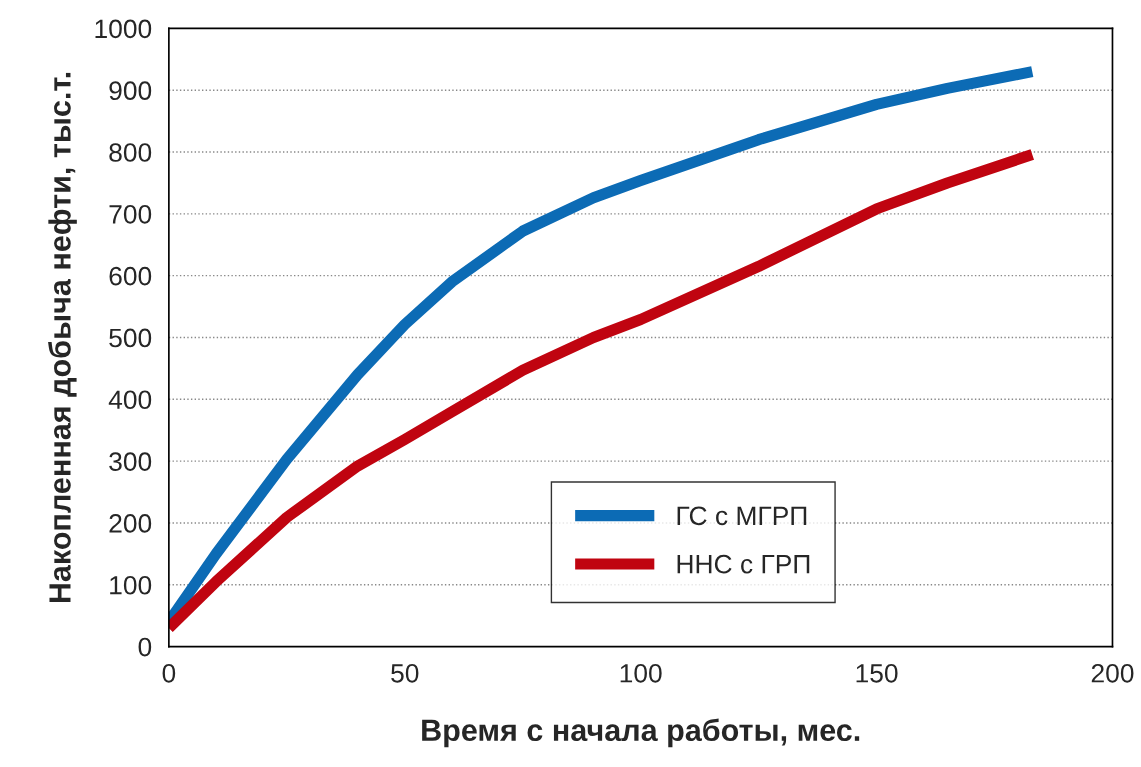 Image resolution: width=1141 pixels, height=767 pixels. What do you see at coordinates (877, 673) in the screenshot?
I see `x-tick-label: 150` at bounding box center [877, 673].